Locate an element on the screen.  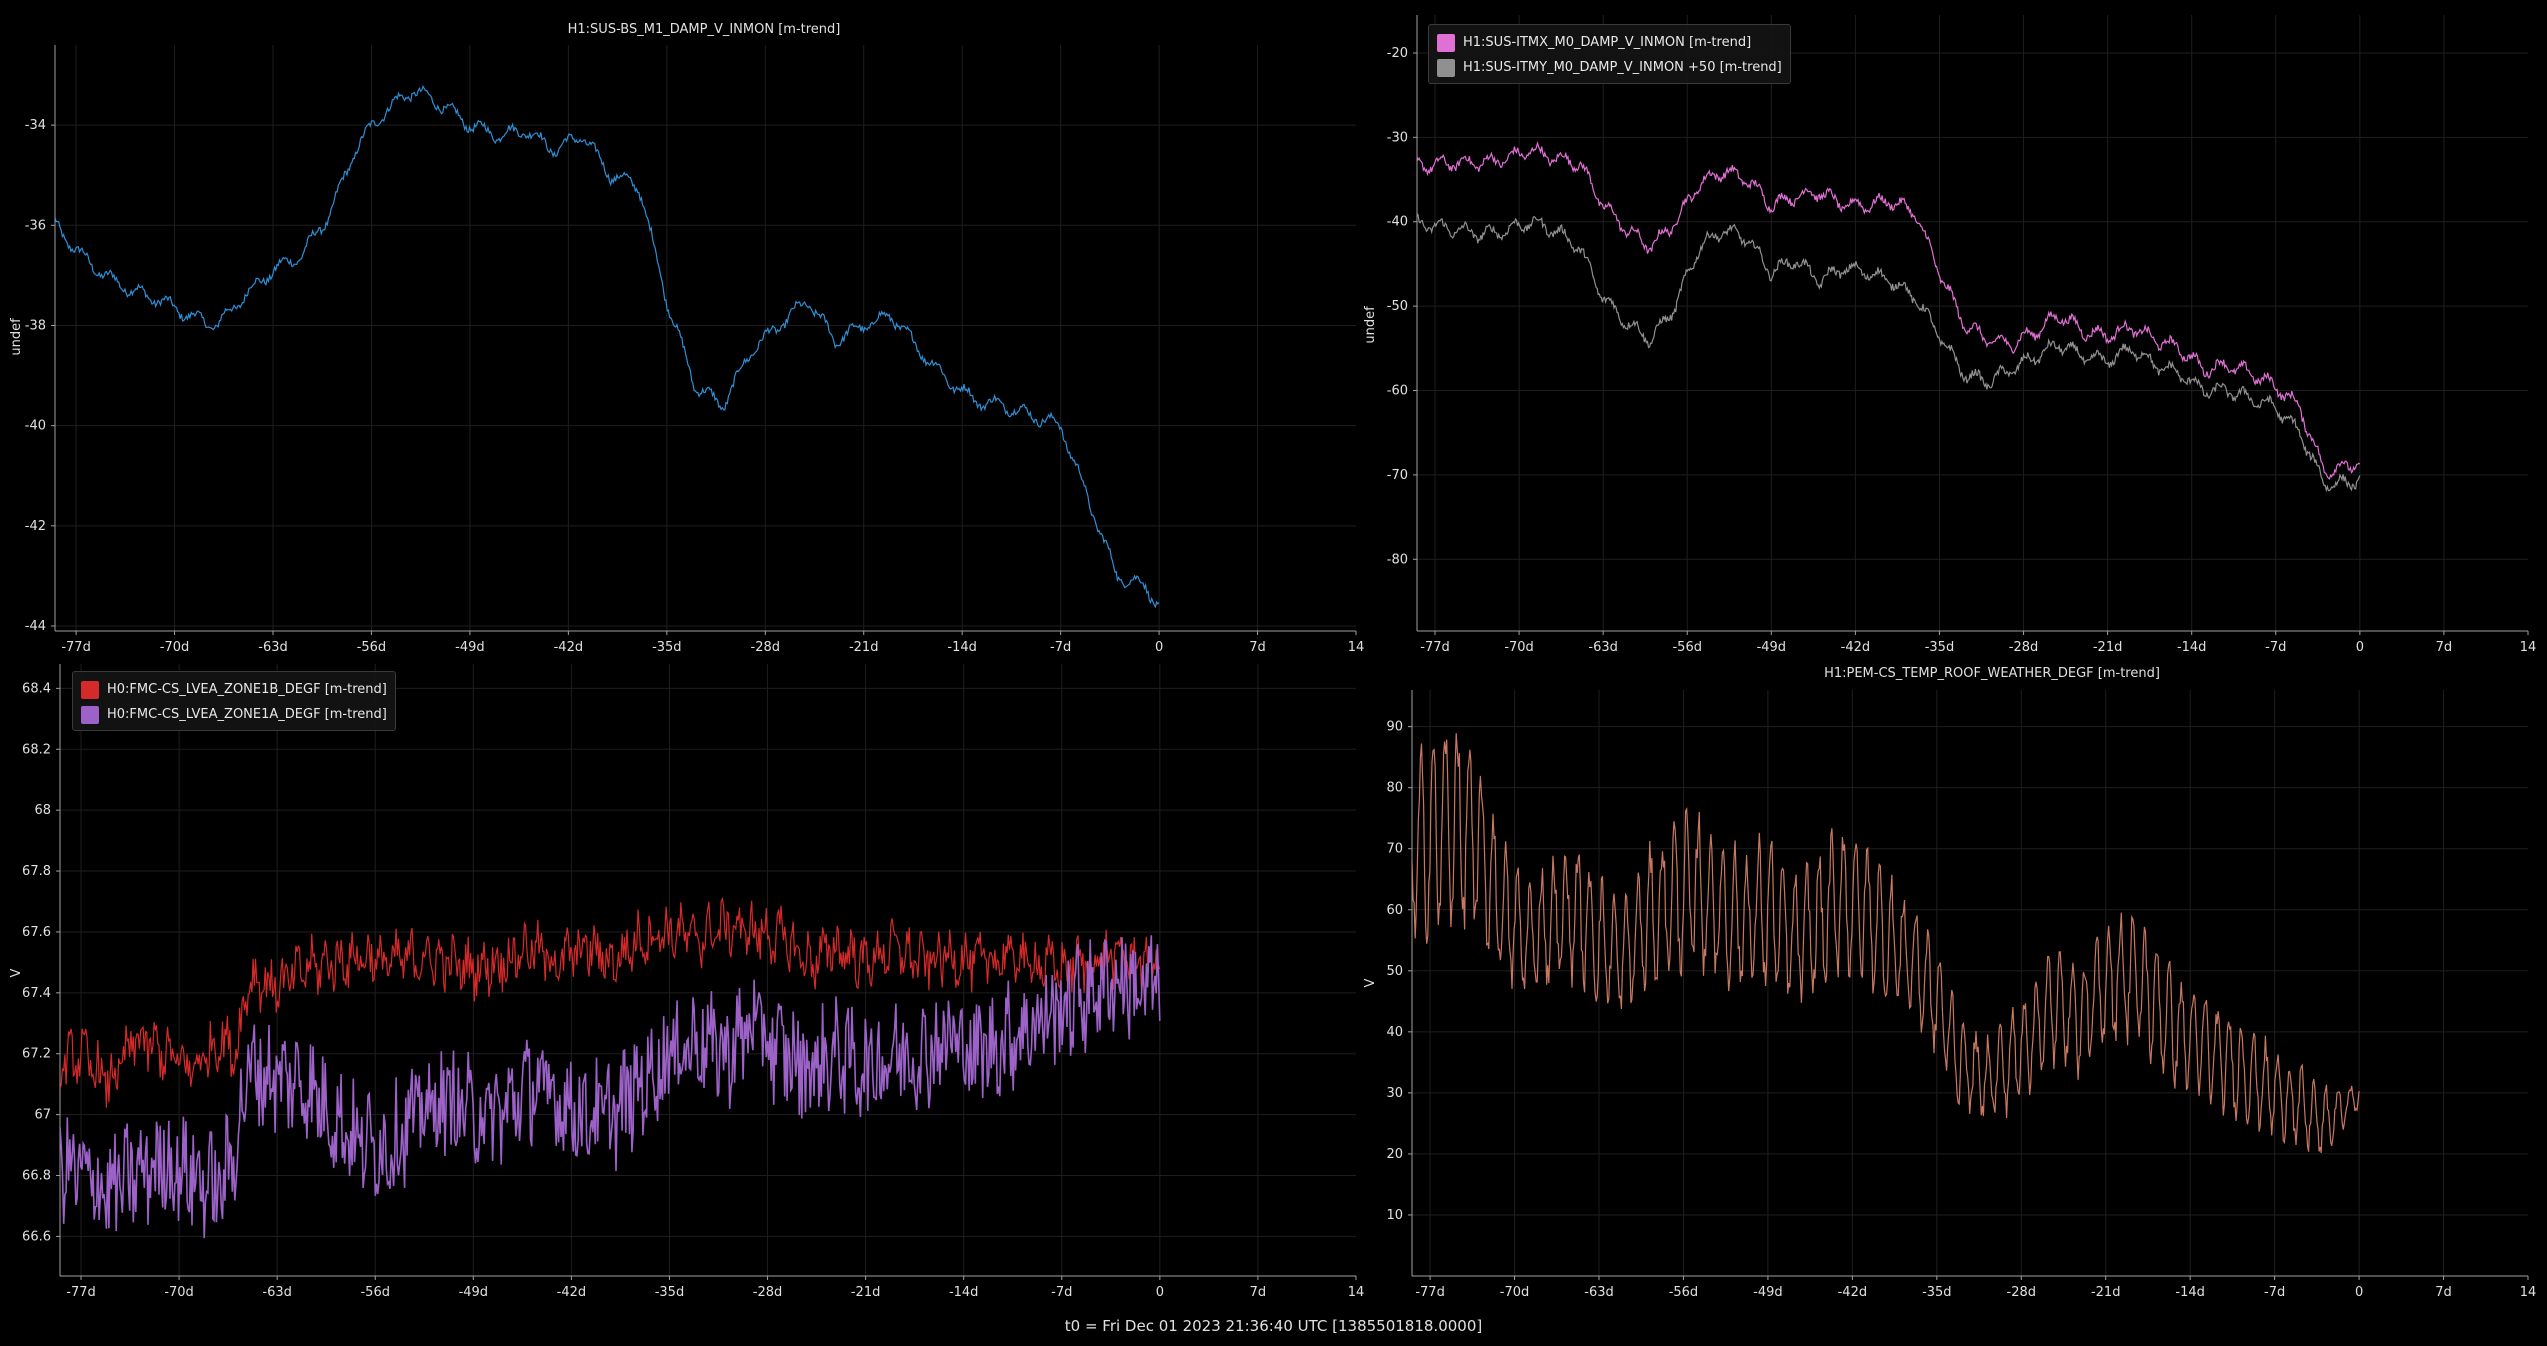
panel-1-y-tick-label: -50 is located at coordinates (1397, 306).